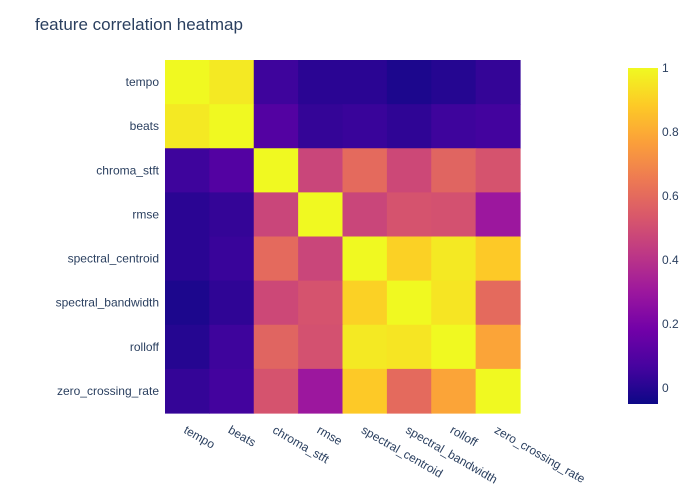  I want to click on heatmap-cell-tempo-beats, so click(232, 82).